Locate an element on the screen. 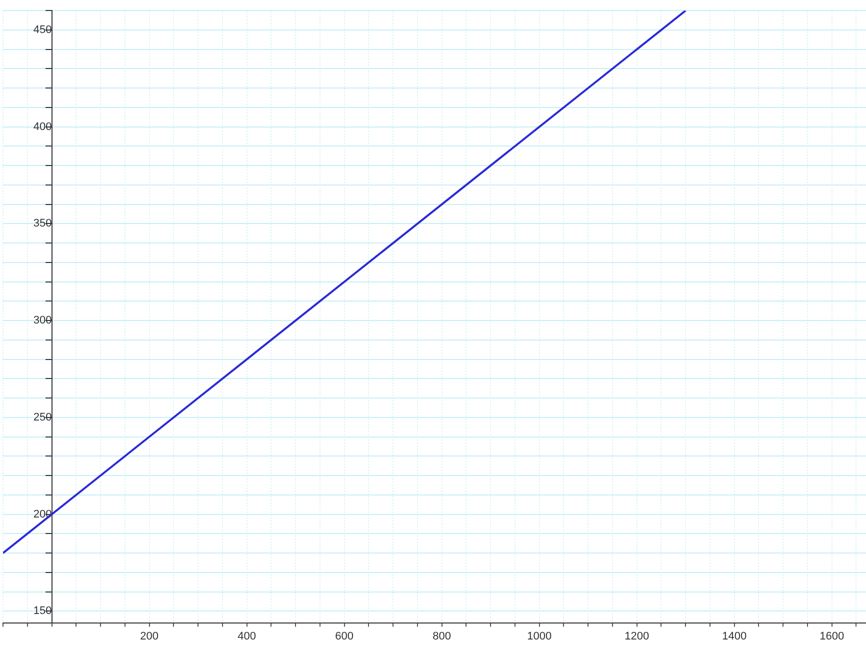  x-tick-label: 800 is located at coordinates (441, 636).